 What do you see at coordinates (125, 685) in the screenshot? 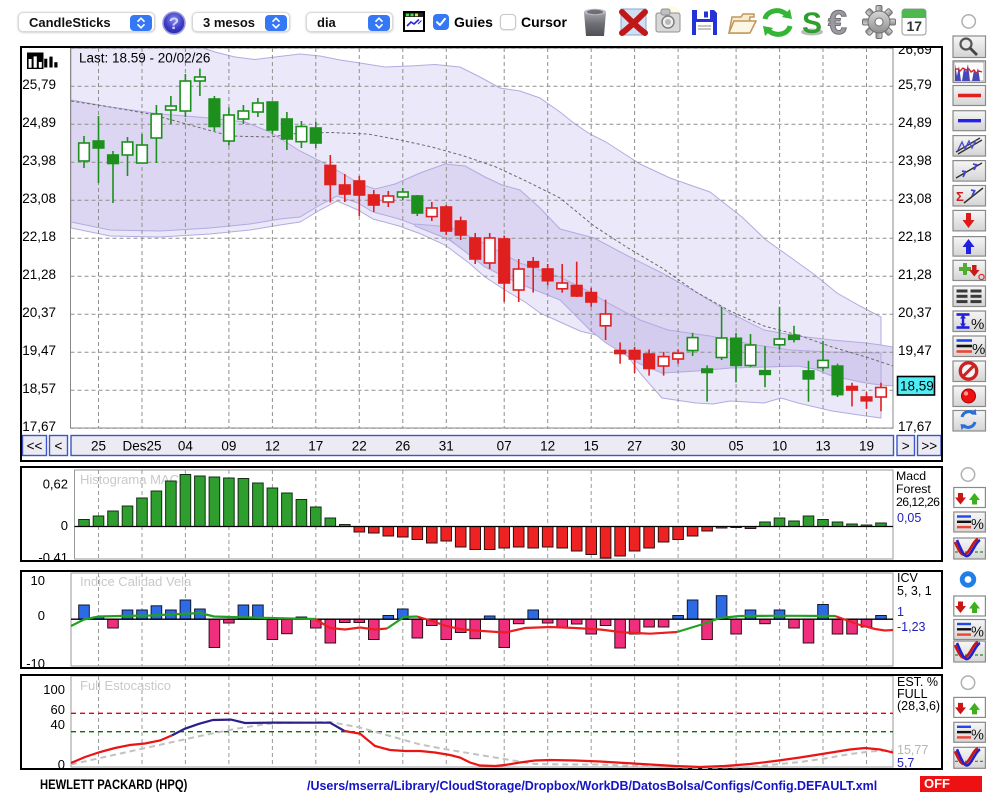
I see `svg-text: Full Estocastico` at bounding box center [125, 685].